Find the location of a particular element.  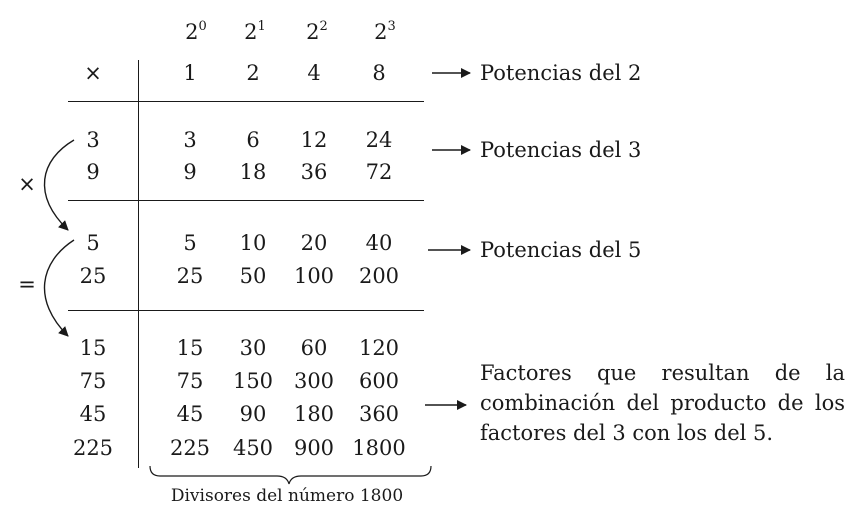

table-cell: 360 is located at coordinates (379, 414).